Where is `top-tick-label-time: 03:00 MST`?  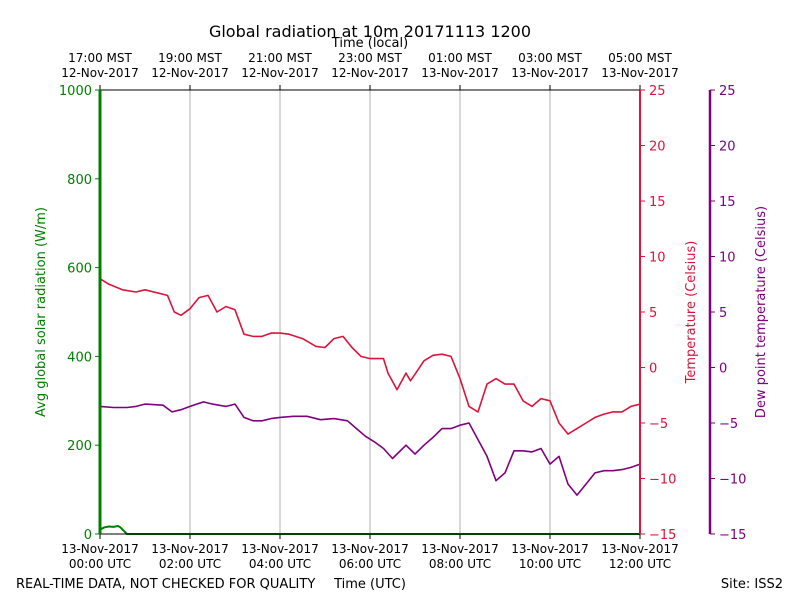 top-tick-label-time: 03:00 MST is located at coordinates (550, 58).